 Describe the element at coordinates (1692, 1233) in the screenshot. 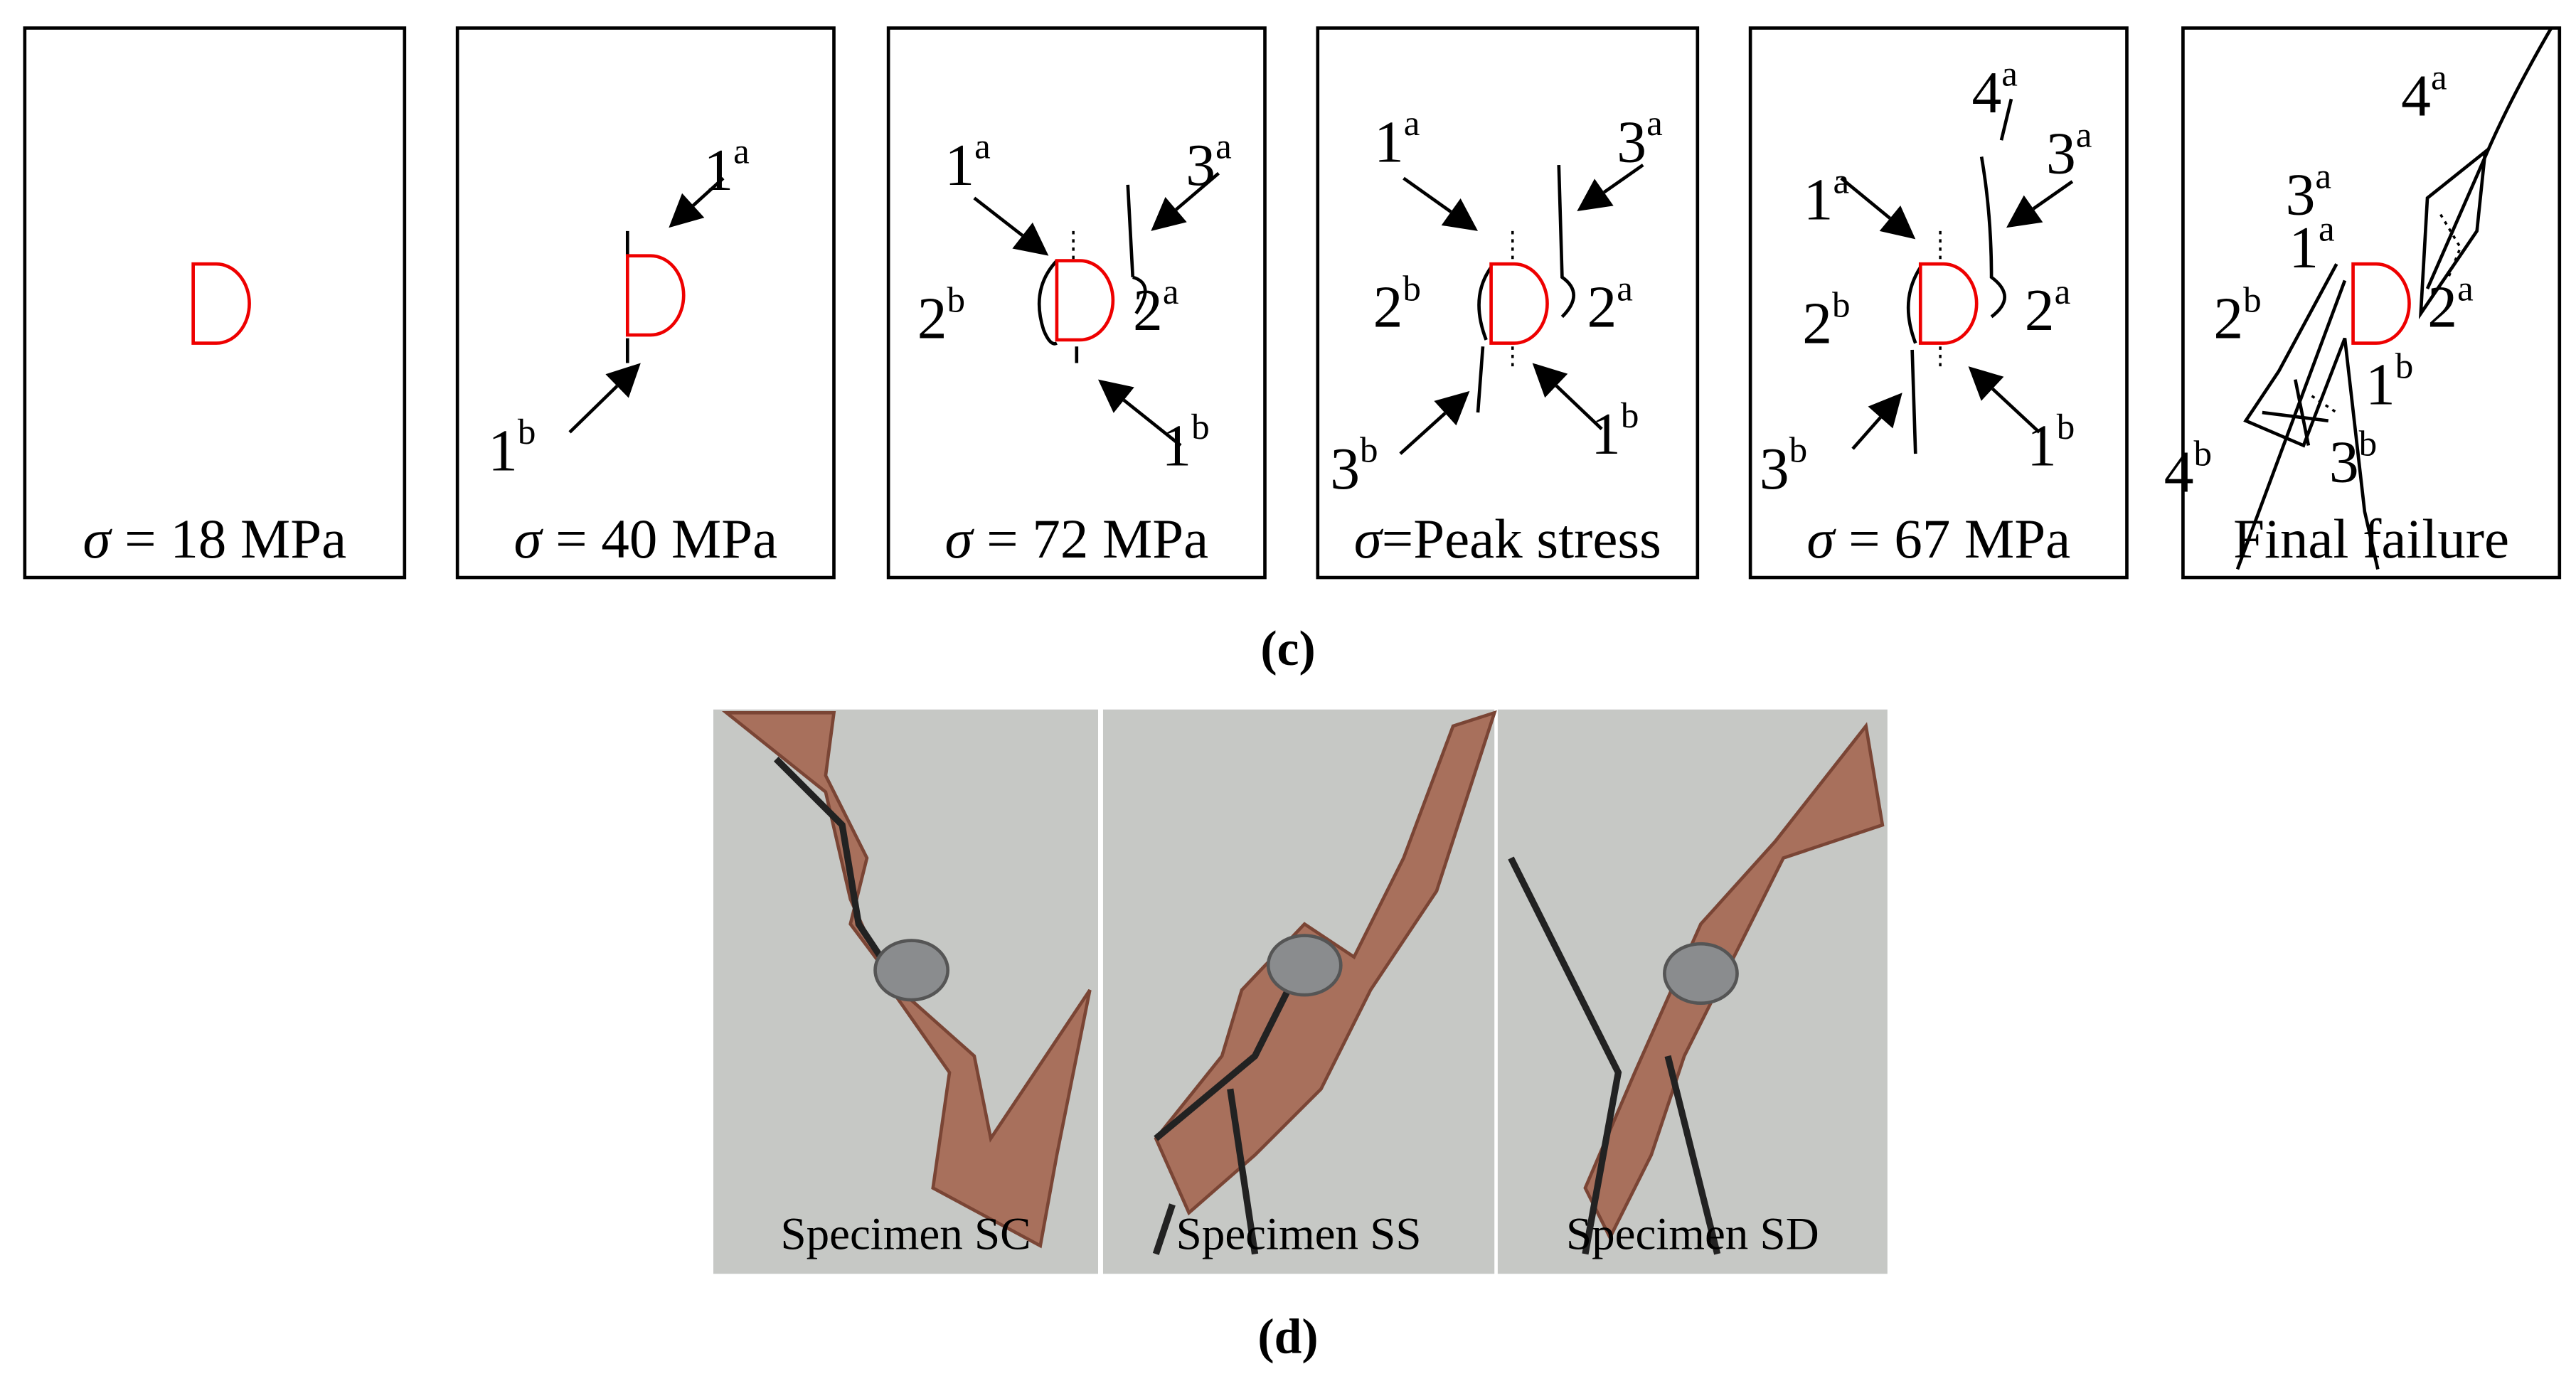

I see `photo-label: Specimen SD` at that location.